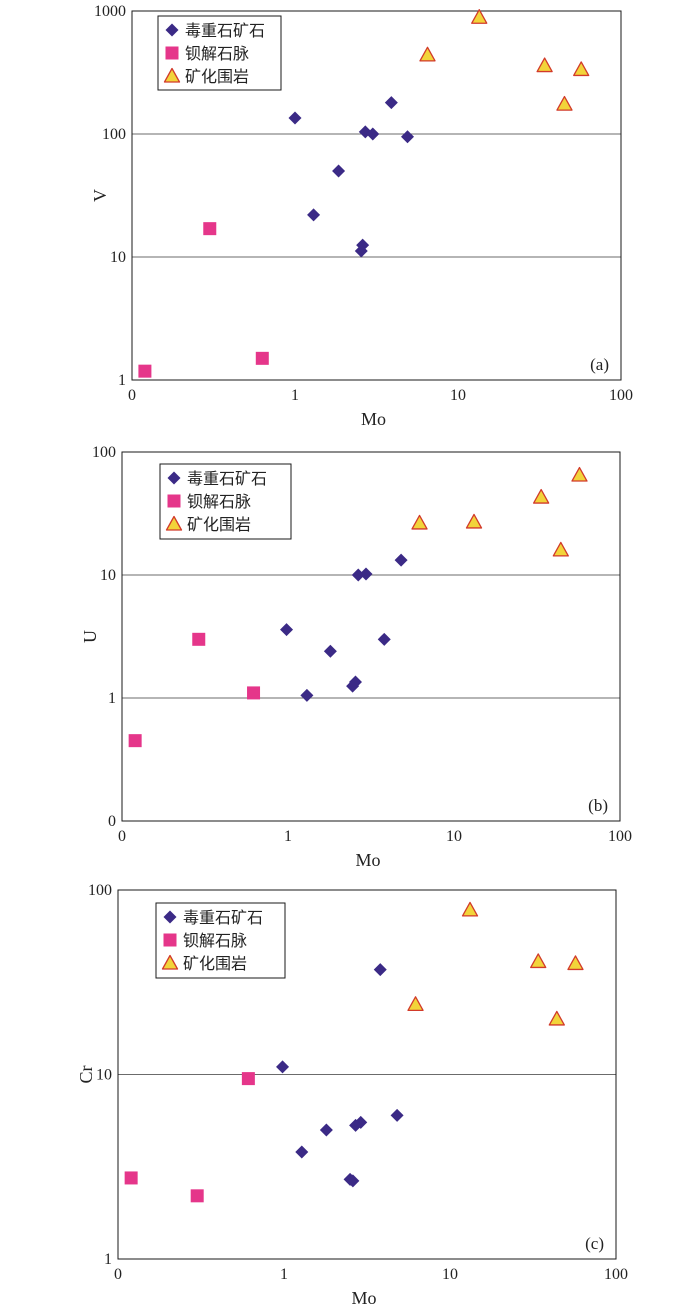 The height and width of the screenshot is (1304, 700). Describe the element at coordinates (112, 821) in the screenshot. I see `y-tick-label: 0` at that location.